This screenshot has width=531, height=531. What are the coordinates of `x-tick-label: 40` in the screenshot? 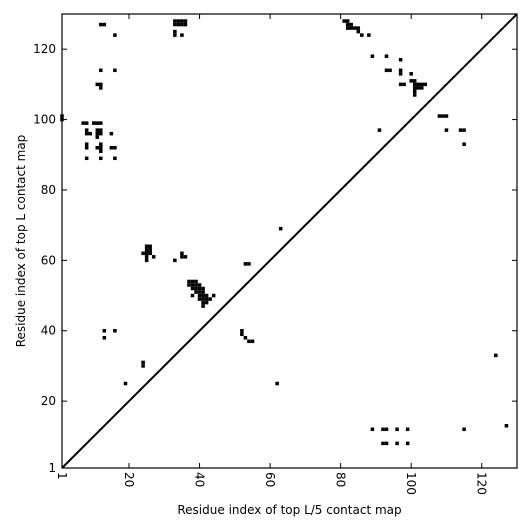 It's located at (200, 479).